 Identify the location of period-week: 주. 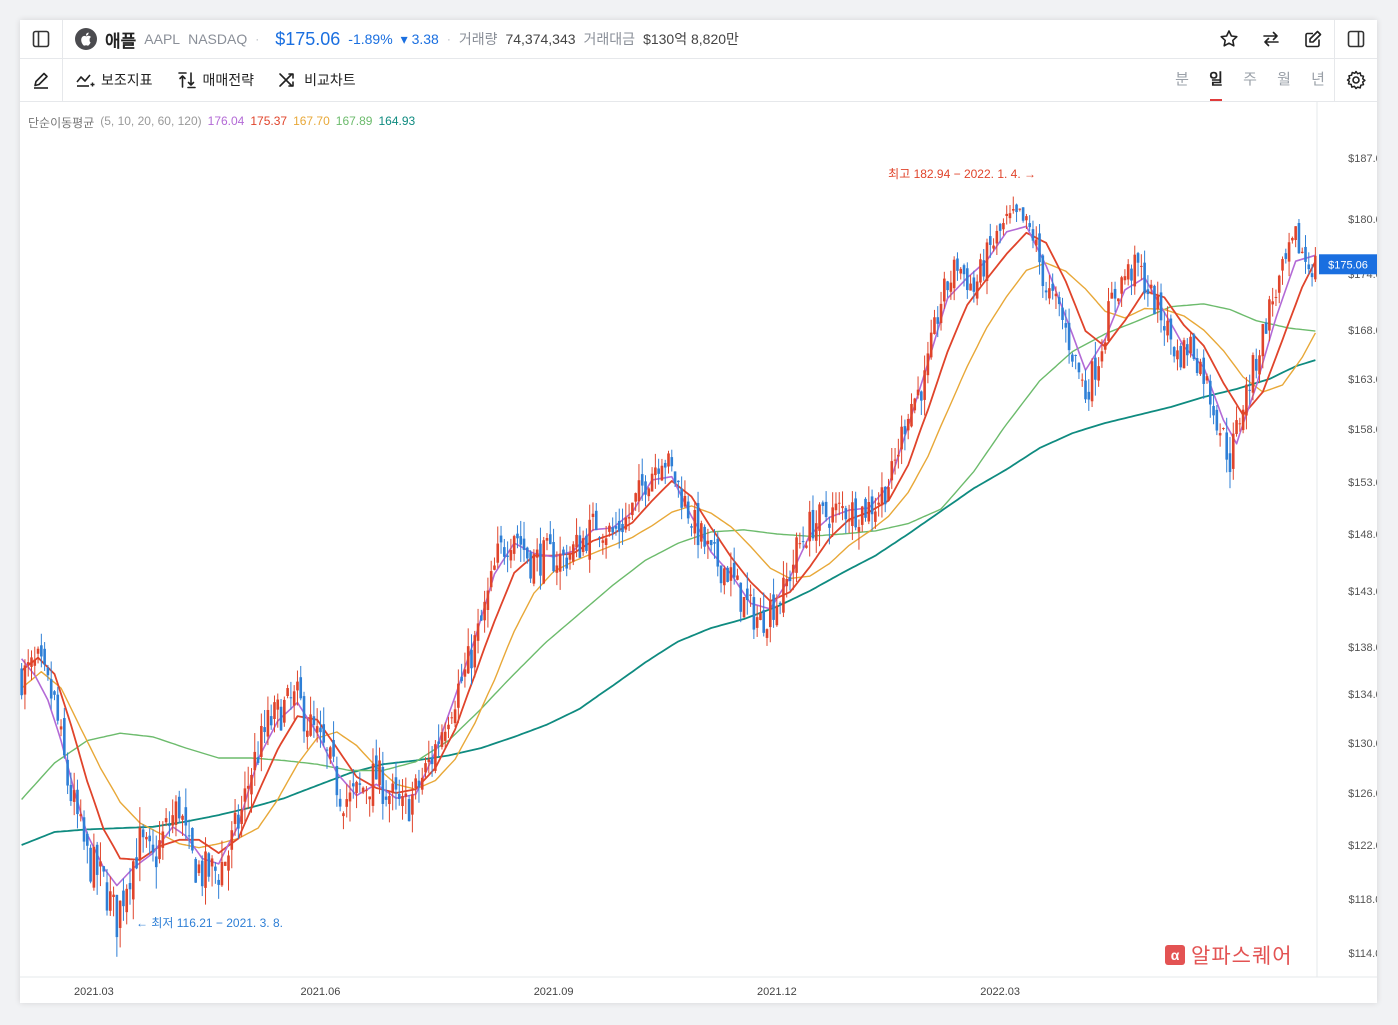
(1250, 79).